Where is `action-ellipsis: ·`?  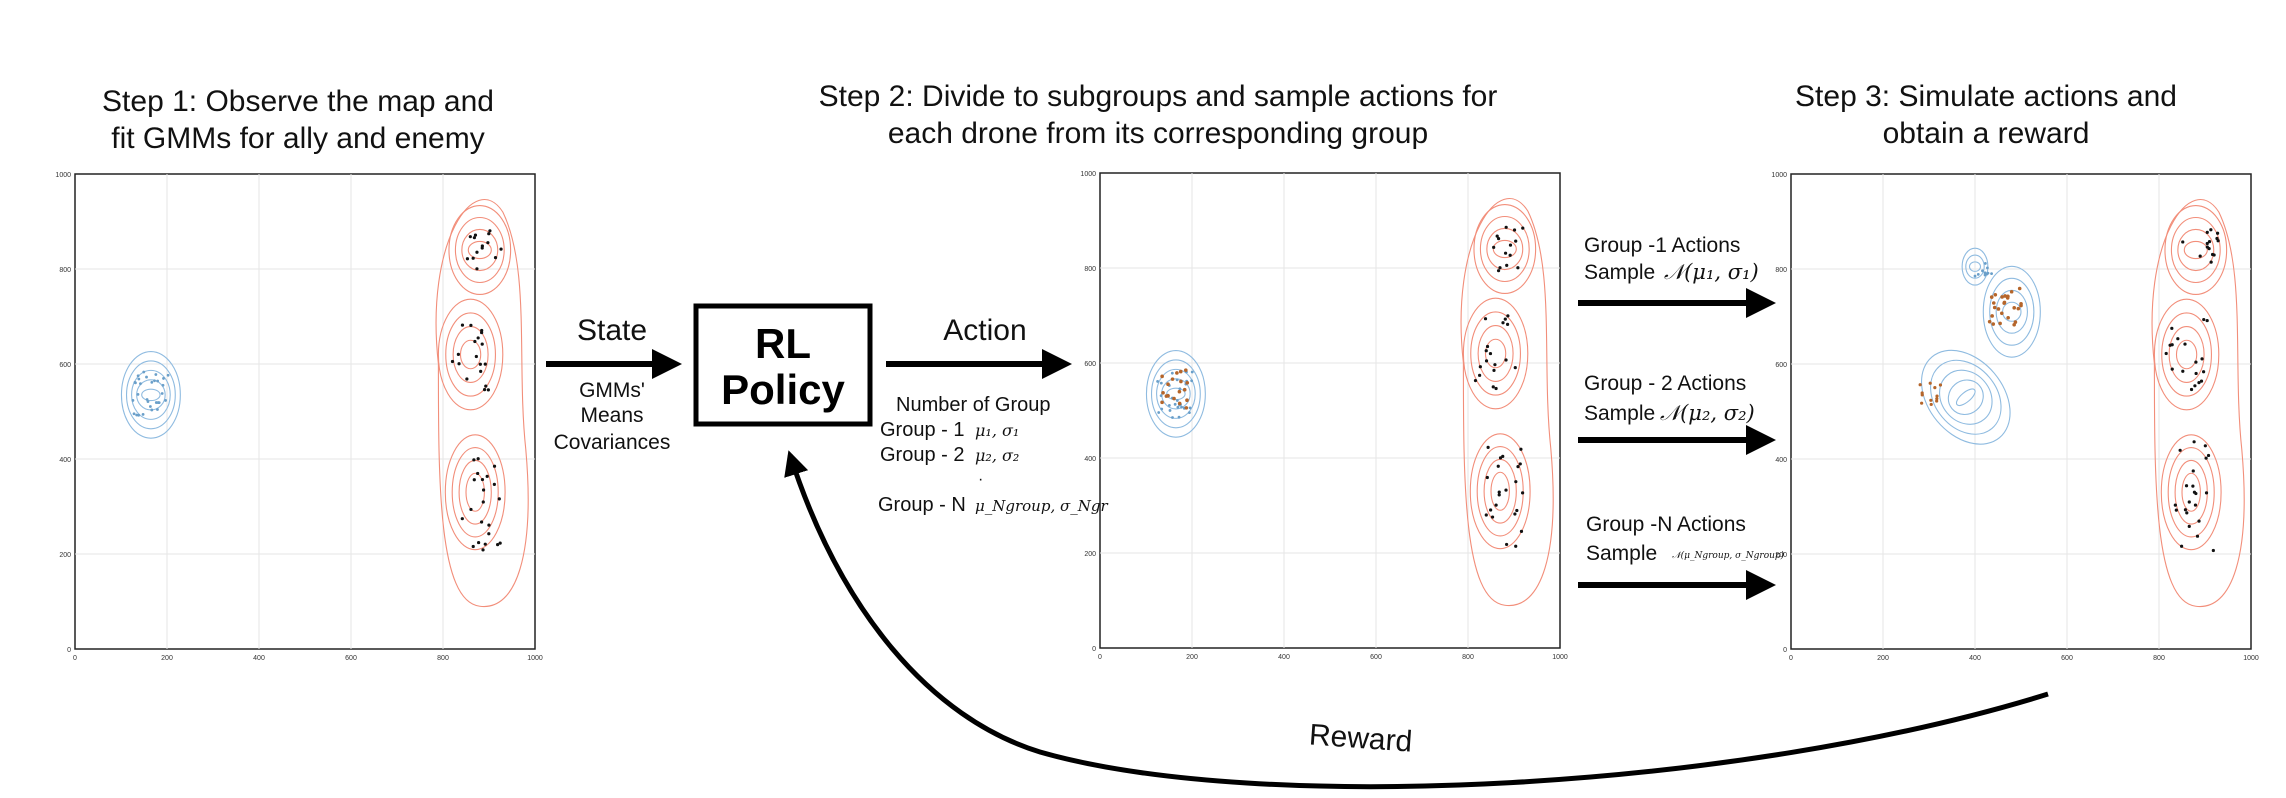
action-ellipsis: · is located at coordinates (980, 479).